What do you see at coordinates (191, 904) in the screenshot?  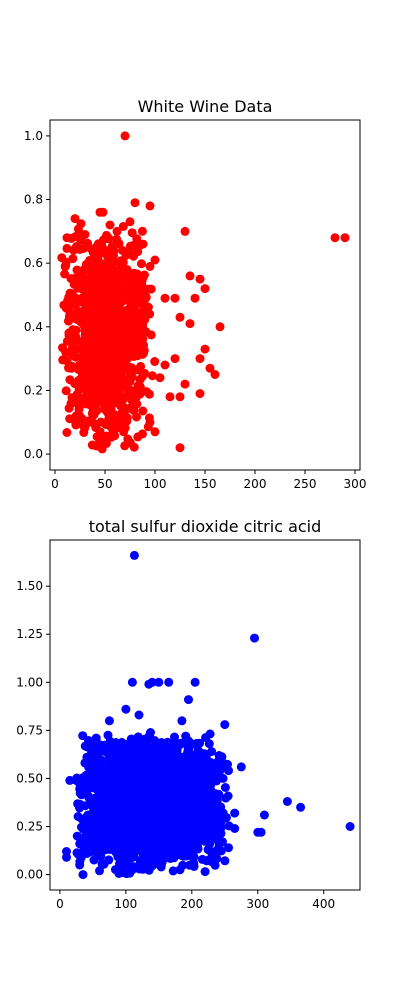 I see `x-tick-label: 200` at bounding box center [191, 904].